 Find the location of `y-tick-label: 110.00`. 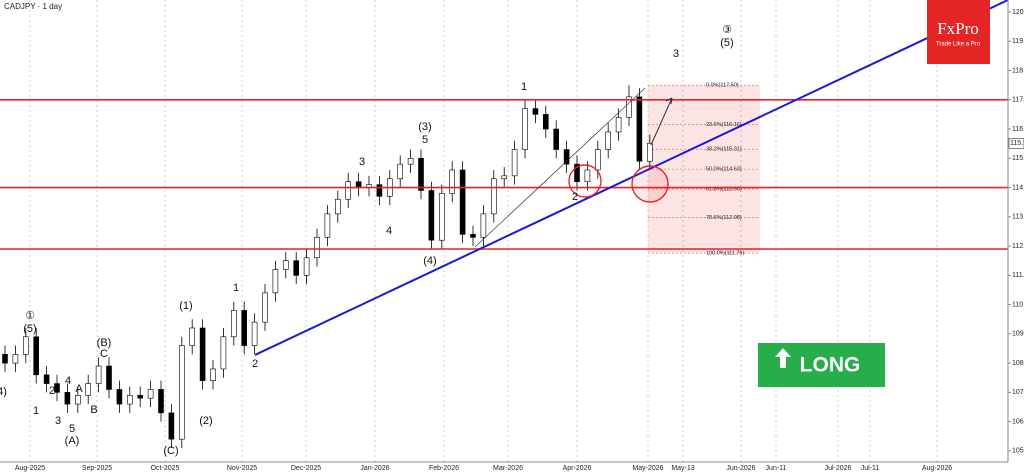

y-tick-label: 110.00 is located at coordinates (1018, 304).